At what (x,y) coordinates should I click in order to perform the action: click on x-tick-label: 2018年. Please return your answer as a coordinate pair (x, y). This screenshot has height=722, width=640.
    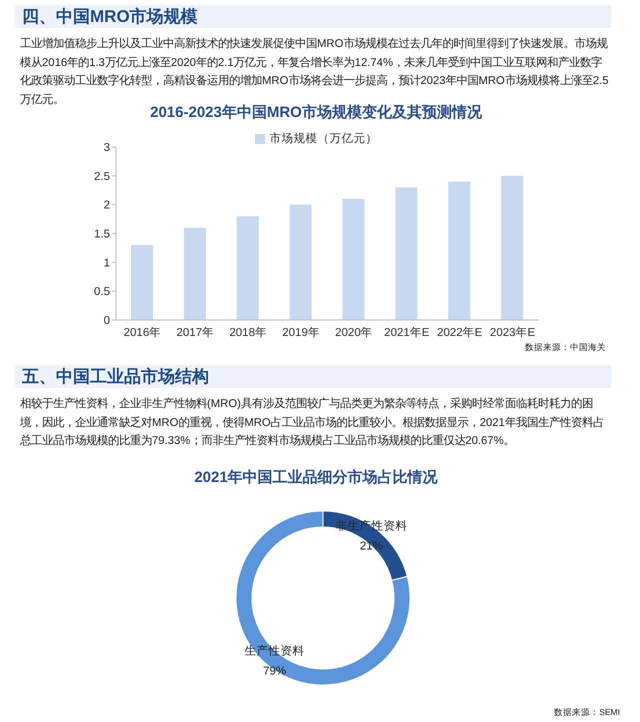
    Looking at the image, I should click on (248, 333).